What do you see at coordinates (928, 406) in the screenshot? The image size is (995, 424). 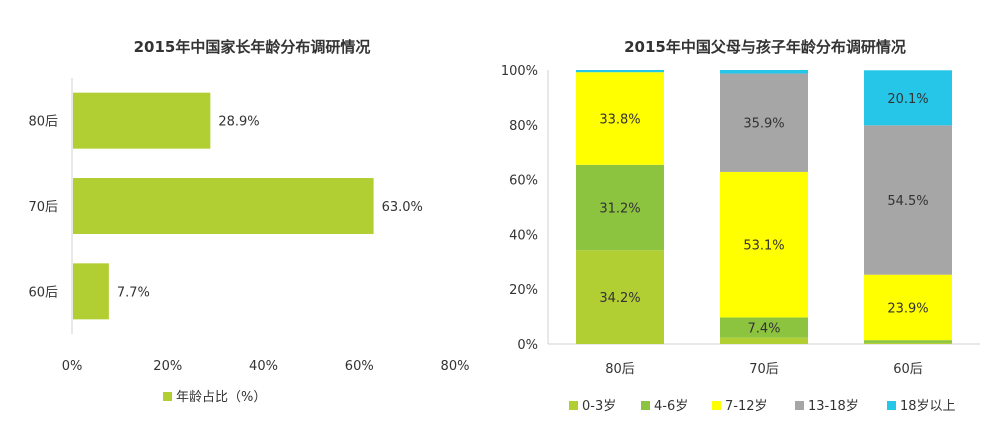 I see `right-legend-label: 18岁以上` at bounding box center [928, 406].